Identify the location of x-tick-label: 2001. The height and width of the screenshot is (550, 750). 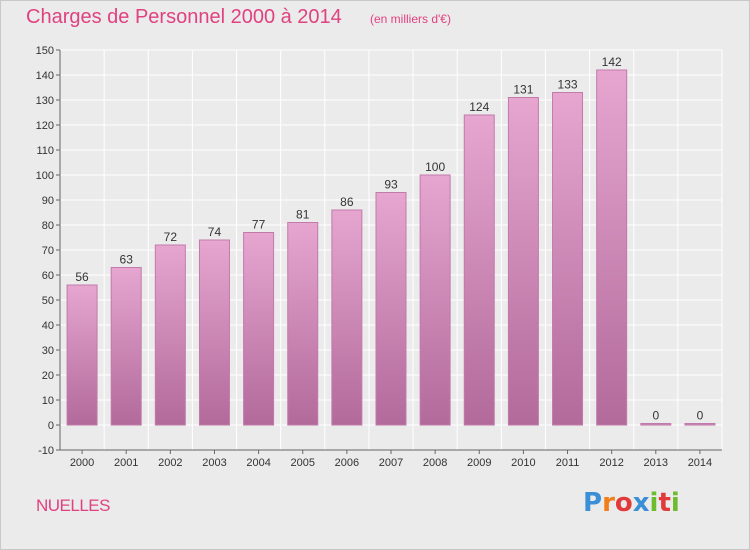
(126, 463).